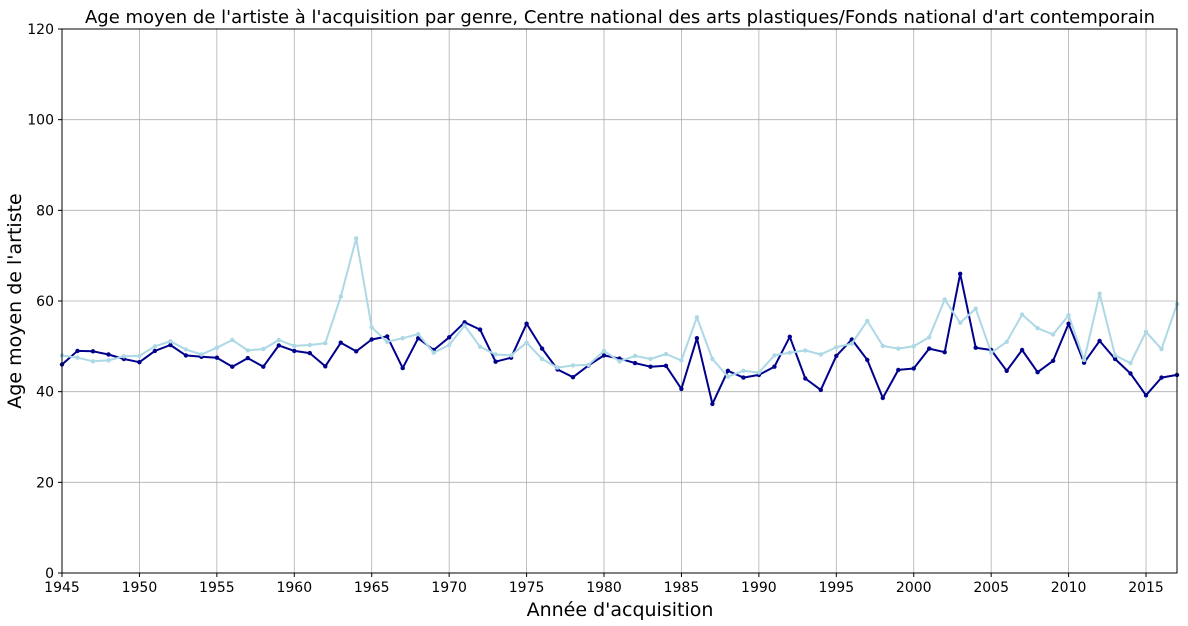  Describe the element at coordinates (140, 588) in the screenshot. I see `x-tick-label: 1950` at that location.